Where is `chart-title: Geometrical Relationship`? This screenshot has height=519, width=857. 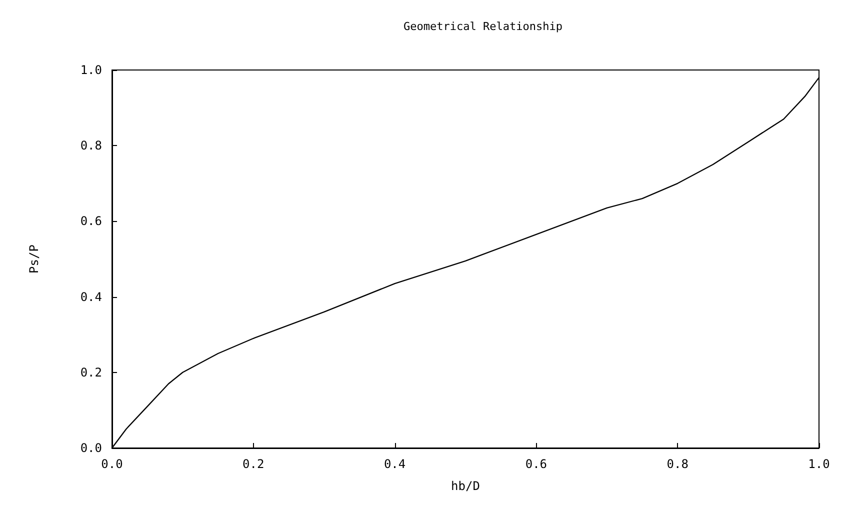
chart-title: Geometrical Relationship is located at coordinates (483, 26).